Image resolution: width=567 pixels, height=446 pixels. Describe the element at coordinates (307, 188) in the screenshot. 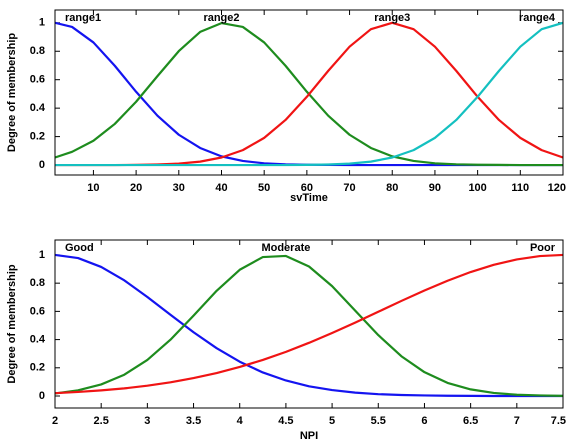

I see `x-tick-label: 60` at that location.